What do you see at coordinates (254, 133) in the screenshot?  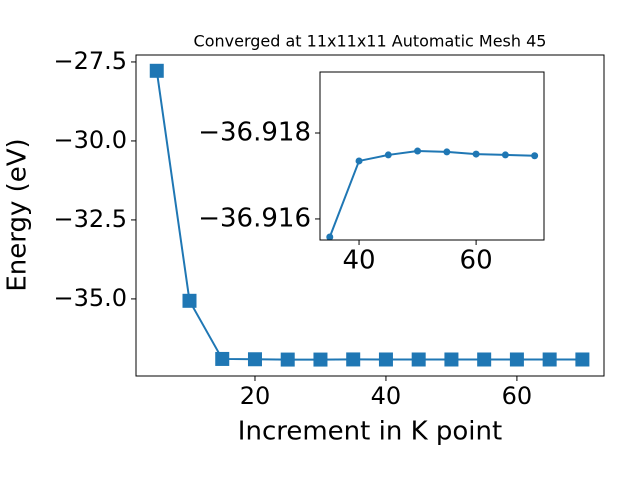 I see `y-tick-label: −36.918` at bounding box center [254, 133].